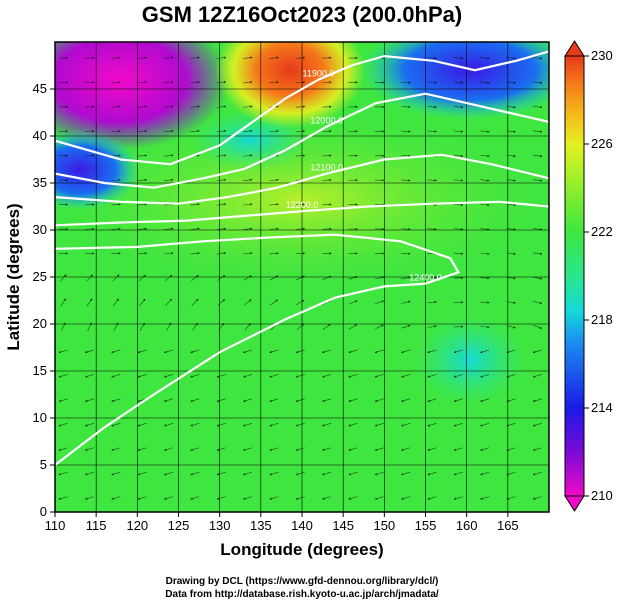  Describe the element at coordinates (282, 522) in the screenshot. I see `x-axis-ticks: 110 115 120 125 130 135 140 145 150 155 160 165` at that location.